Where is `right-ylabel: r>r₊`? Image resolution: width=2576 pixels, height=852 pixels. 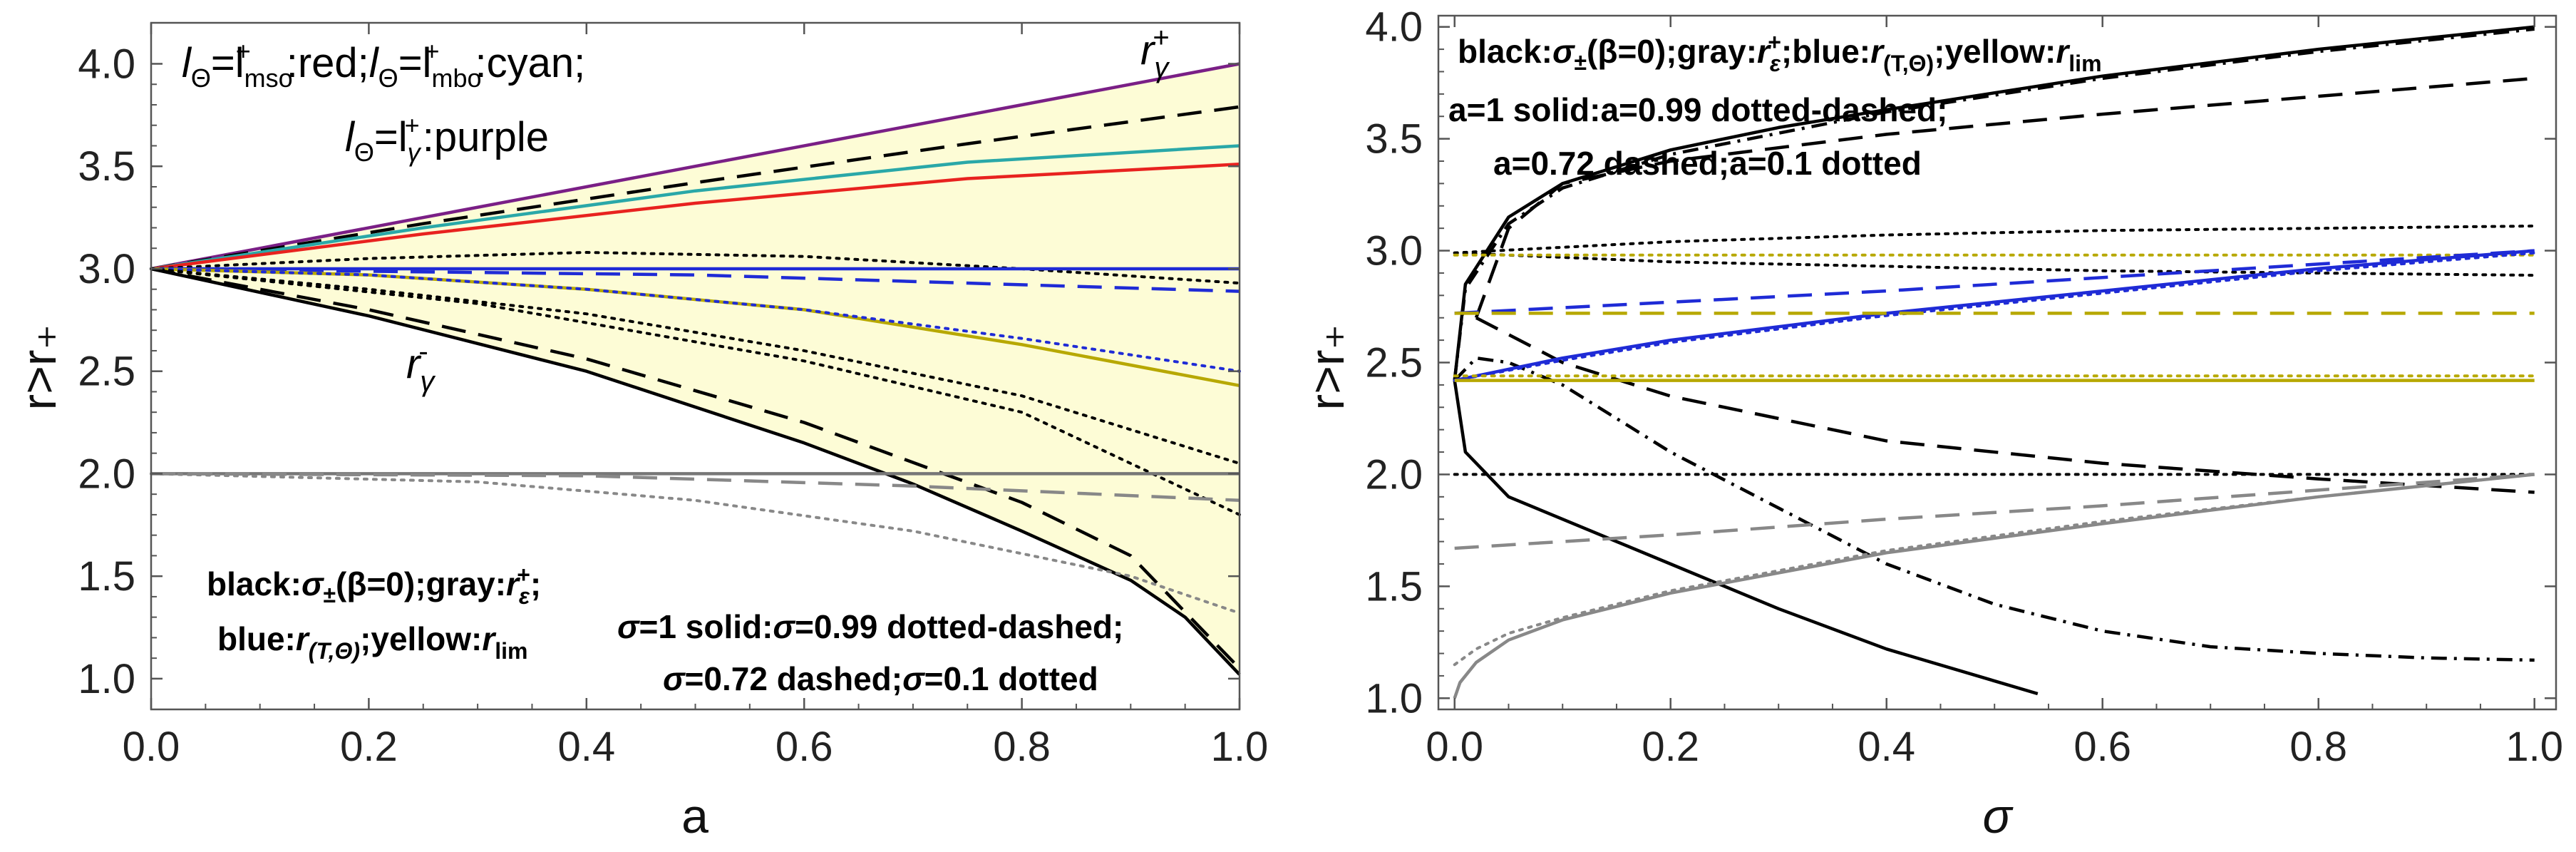 right-ylabel: r>r₊ is located at coordinates (1327, 367).